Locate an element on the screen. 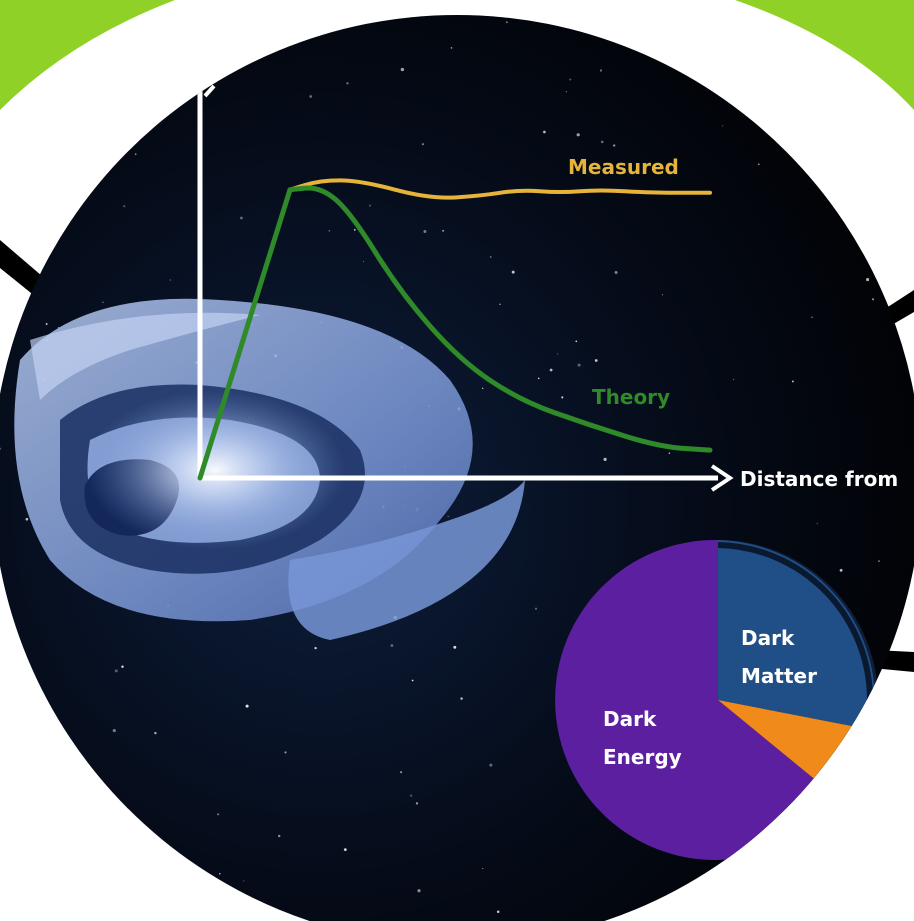 The image size is (914, 921). pie-slice-dark-energy is located at coordinates (697, 699).